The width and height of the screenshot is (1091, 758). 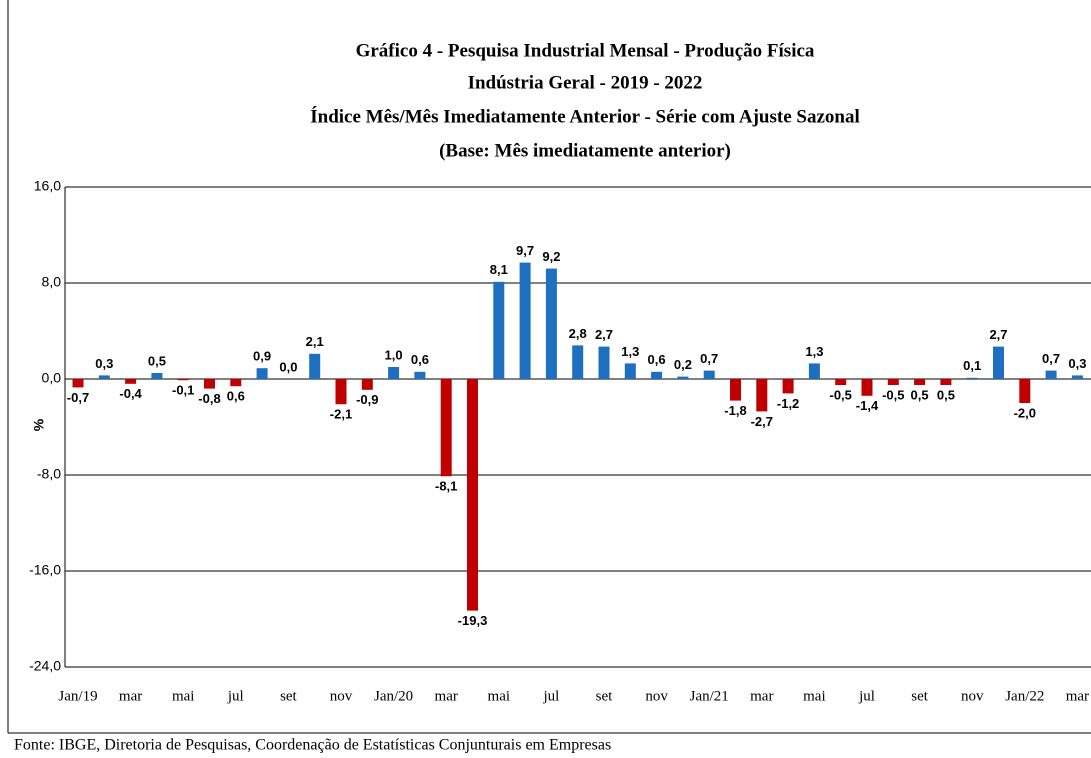 I want to click on chart-subtitle: (Base: Mês imediatamente anterior), so click(x=585, y=150).